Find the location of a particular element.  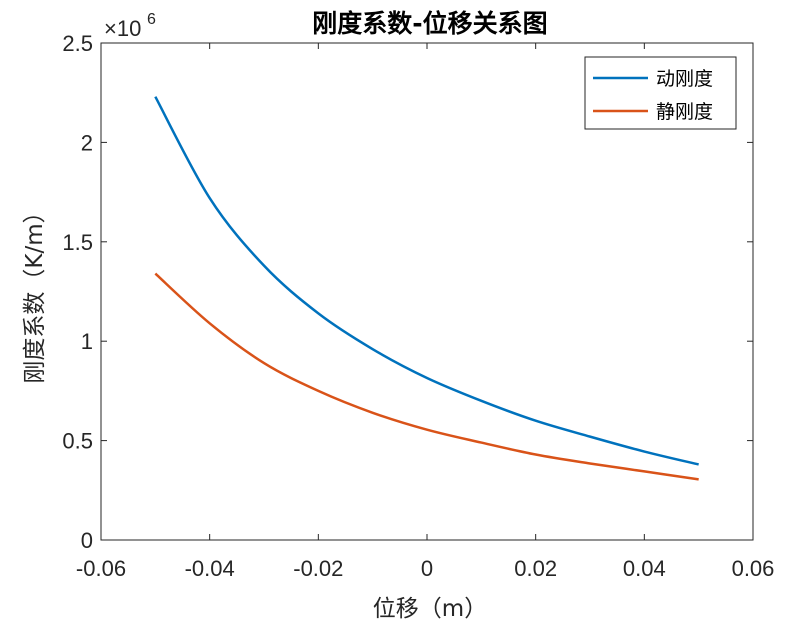

x-tick-label: 0.06 is located at coordinates (753, 568).